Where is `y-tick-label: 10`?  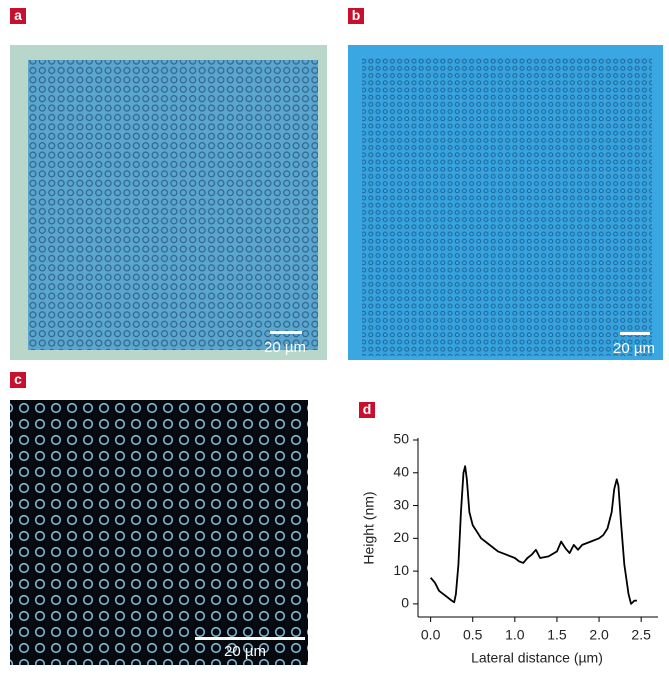
y-tick-label: 10 is located at coordinates (401, 570).